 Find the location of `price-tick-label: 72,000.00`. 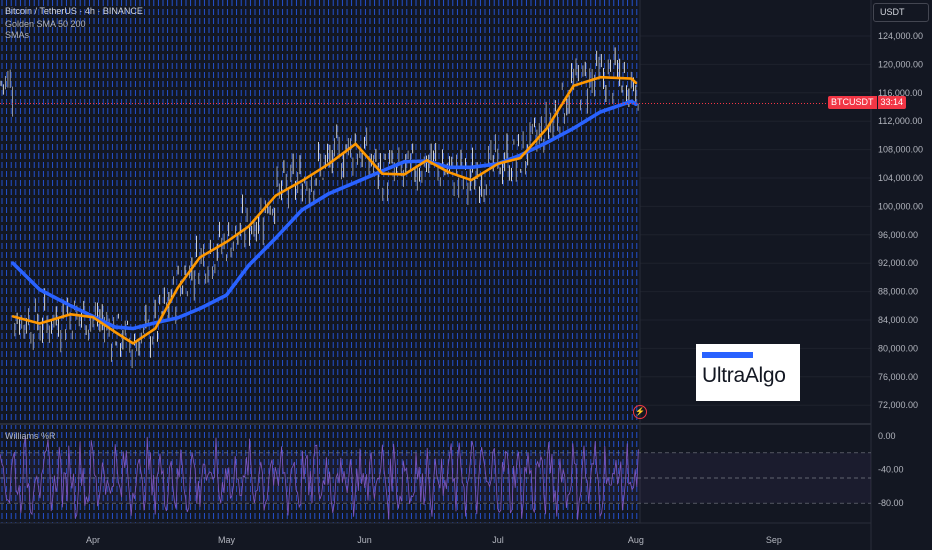

price-tick-label: 72,000.00 is located at coordinates (898, 405).